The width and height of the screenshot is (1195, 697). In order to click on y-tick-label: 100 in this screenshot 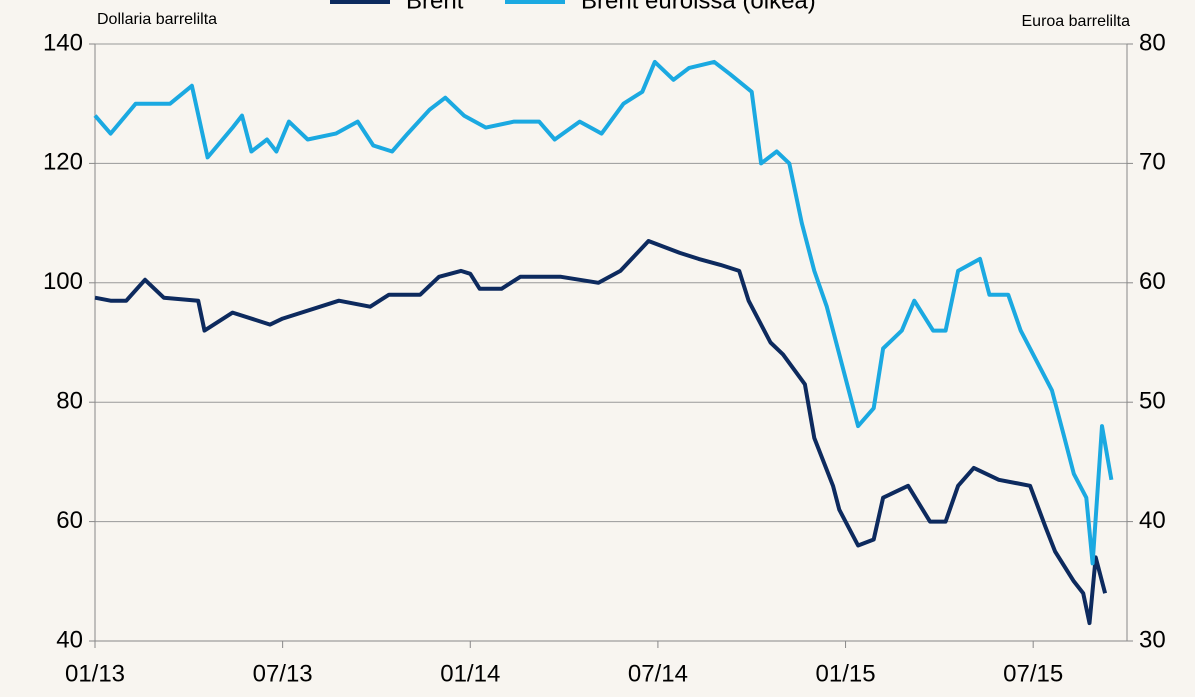, I will do `click(63, 281)`.